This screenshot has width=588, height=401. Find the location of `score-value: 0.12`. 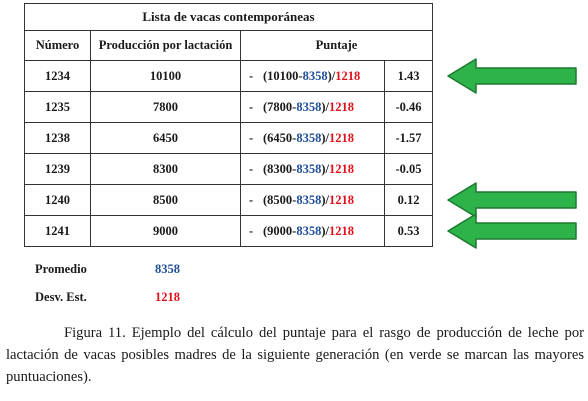

score-value: 0.12 is located at coordinates (408, 200).